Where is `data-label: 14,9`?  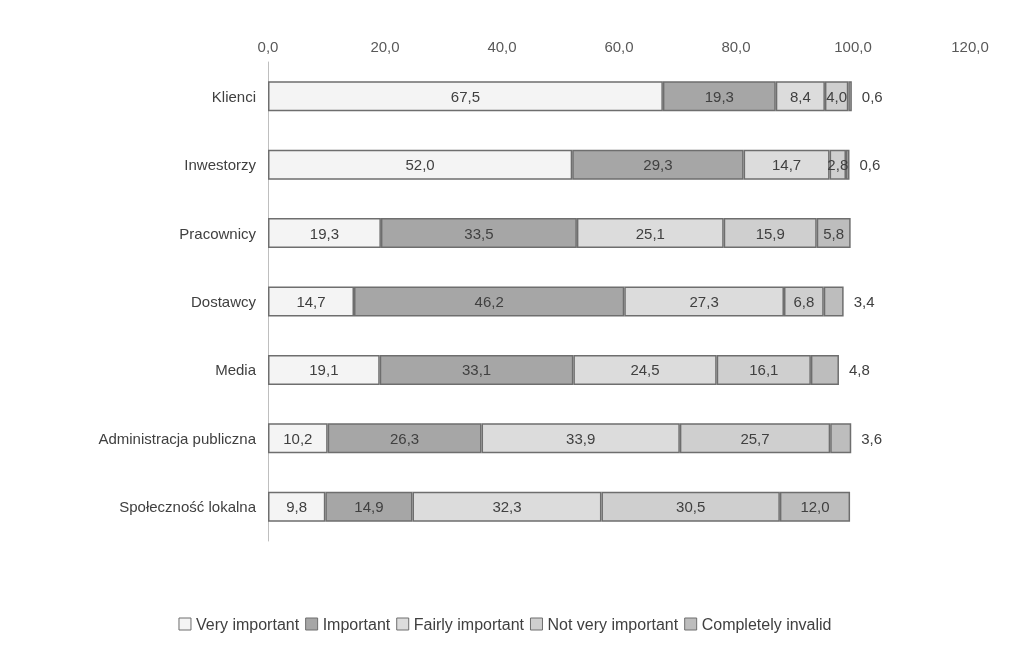 data-label: 14,9 is located at coordinates (369, 507).